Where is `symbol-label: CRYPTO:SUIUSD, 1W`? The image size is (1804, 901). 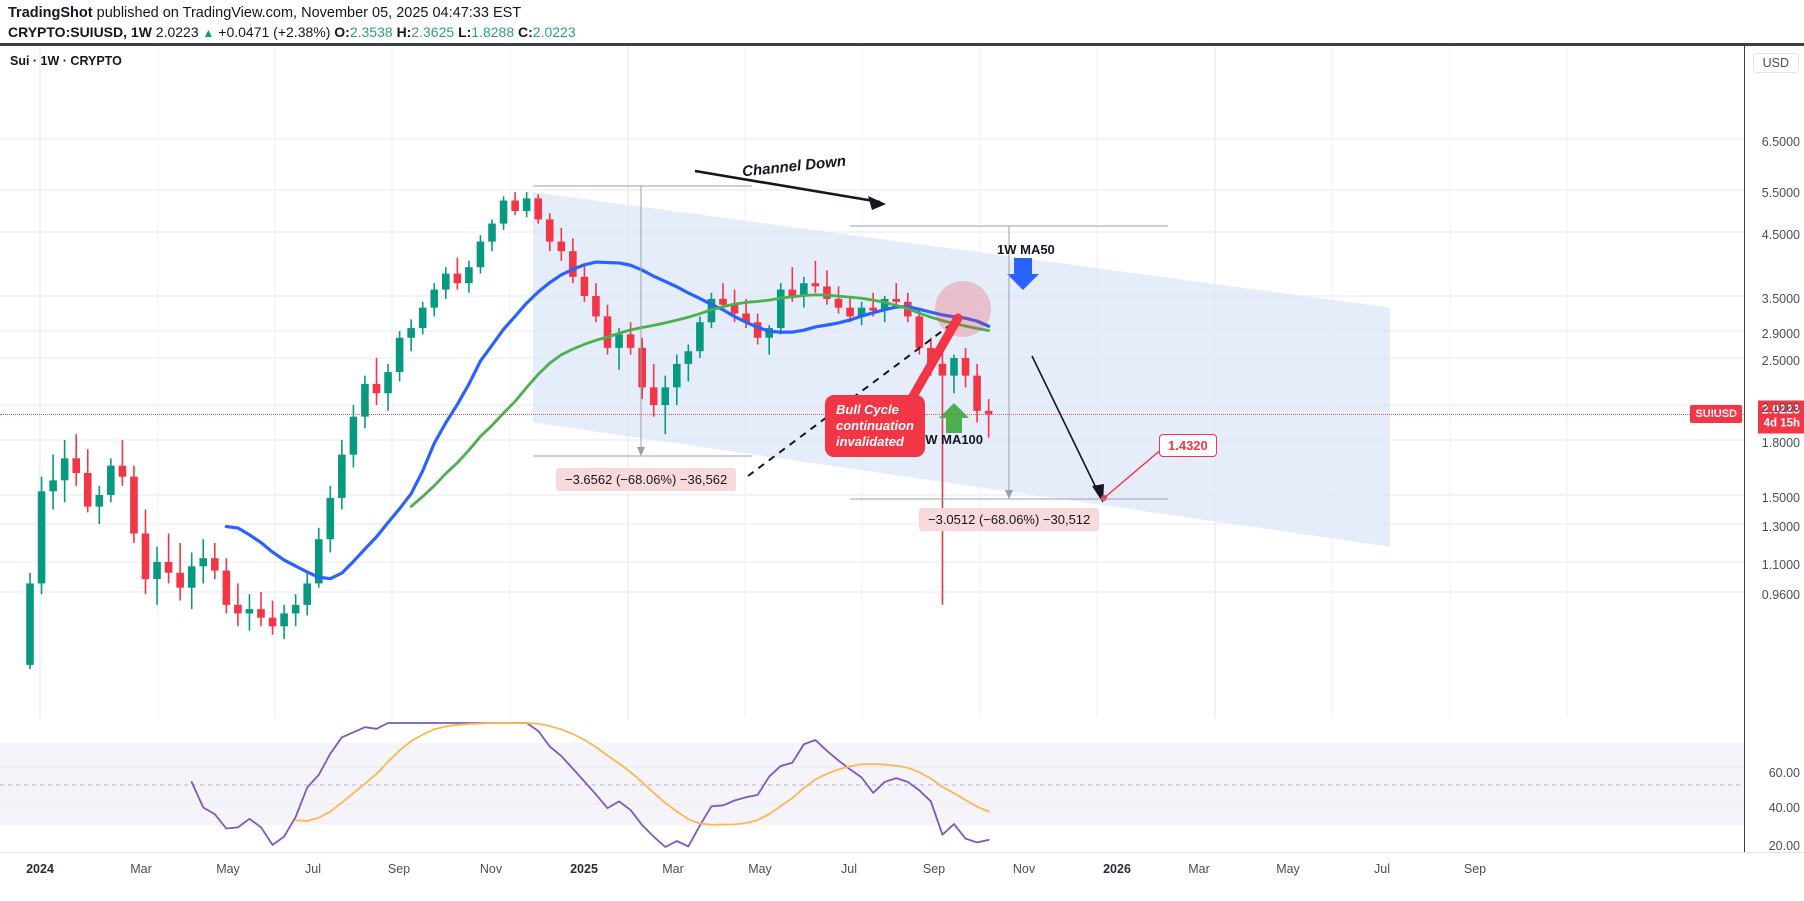 symbol-label: CRYPTO:SUIUSD, 1W is located at coordinates (80, 32).